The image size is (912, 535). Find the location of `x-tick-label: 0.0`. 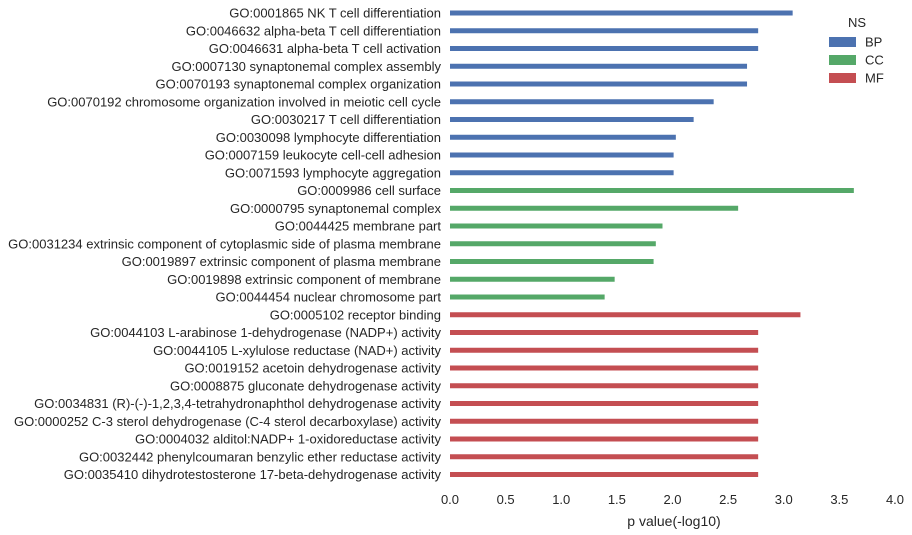

x-tick-label: 0.0 is located at coordinates (450, 499).